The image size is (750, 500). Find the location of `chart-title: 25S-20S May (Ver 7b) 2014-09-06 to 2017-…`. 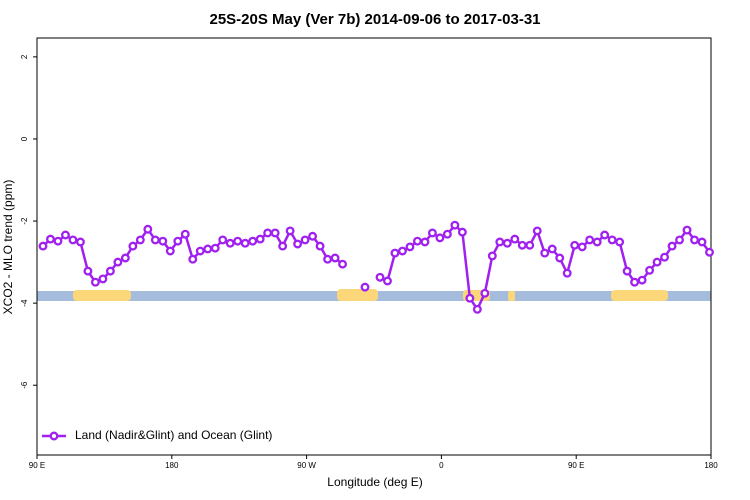

chart-title: 25S-20S May (Ver 7b) 2014-09-06 to 2017-… is located at coordinates (374, 19).